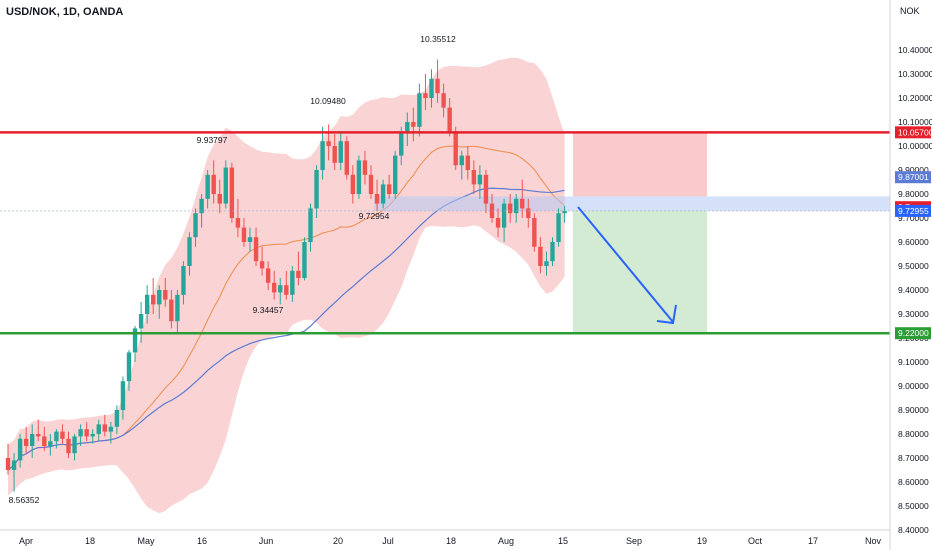 This screenshot has width=932, height=550. Describe the element at coordinates (451, 541) in the screenshot. I see `time-tick-label: 18` at that location.